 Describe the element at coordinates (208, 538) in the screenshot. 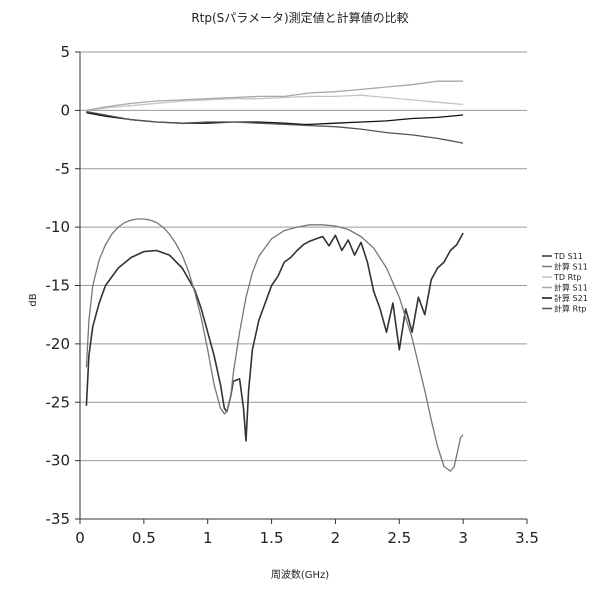

I see `x-tick-label: 1` at that location.